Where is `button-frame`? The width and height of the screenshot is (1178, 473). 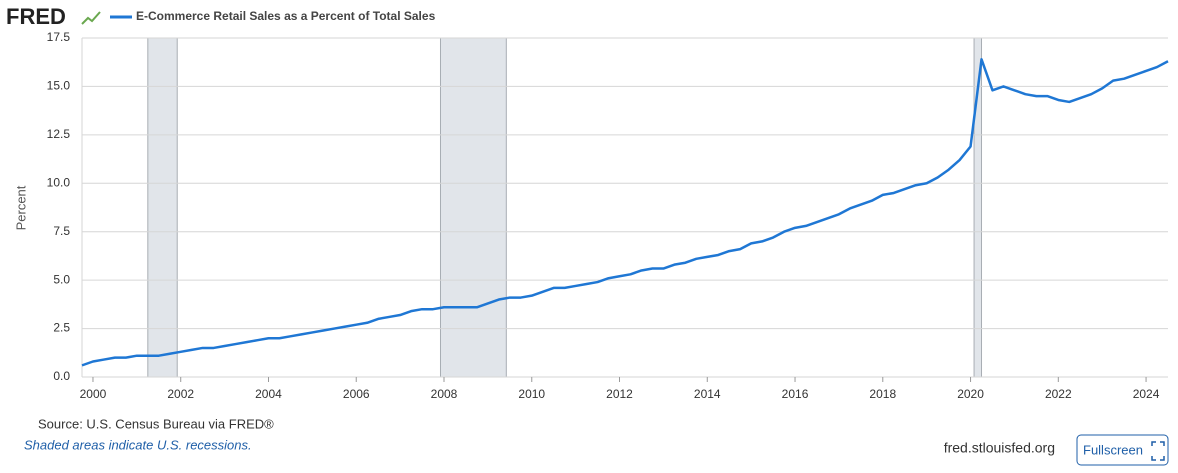
button-frame is located at coordinates (1122, 450).